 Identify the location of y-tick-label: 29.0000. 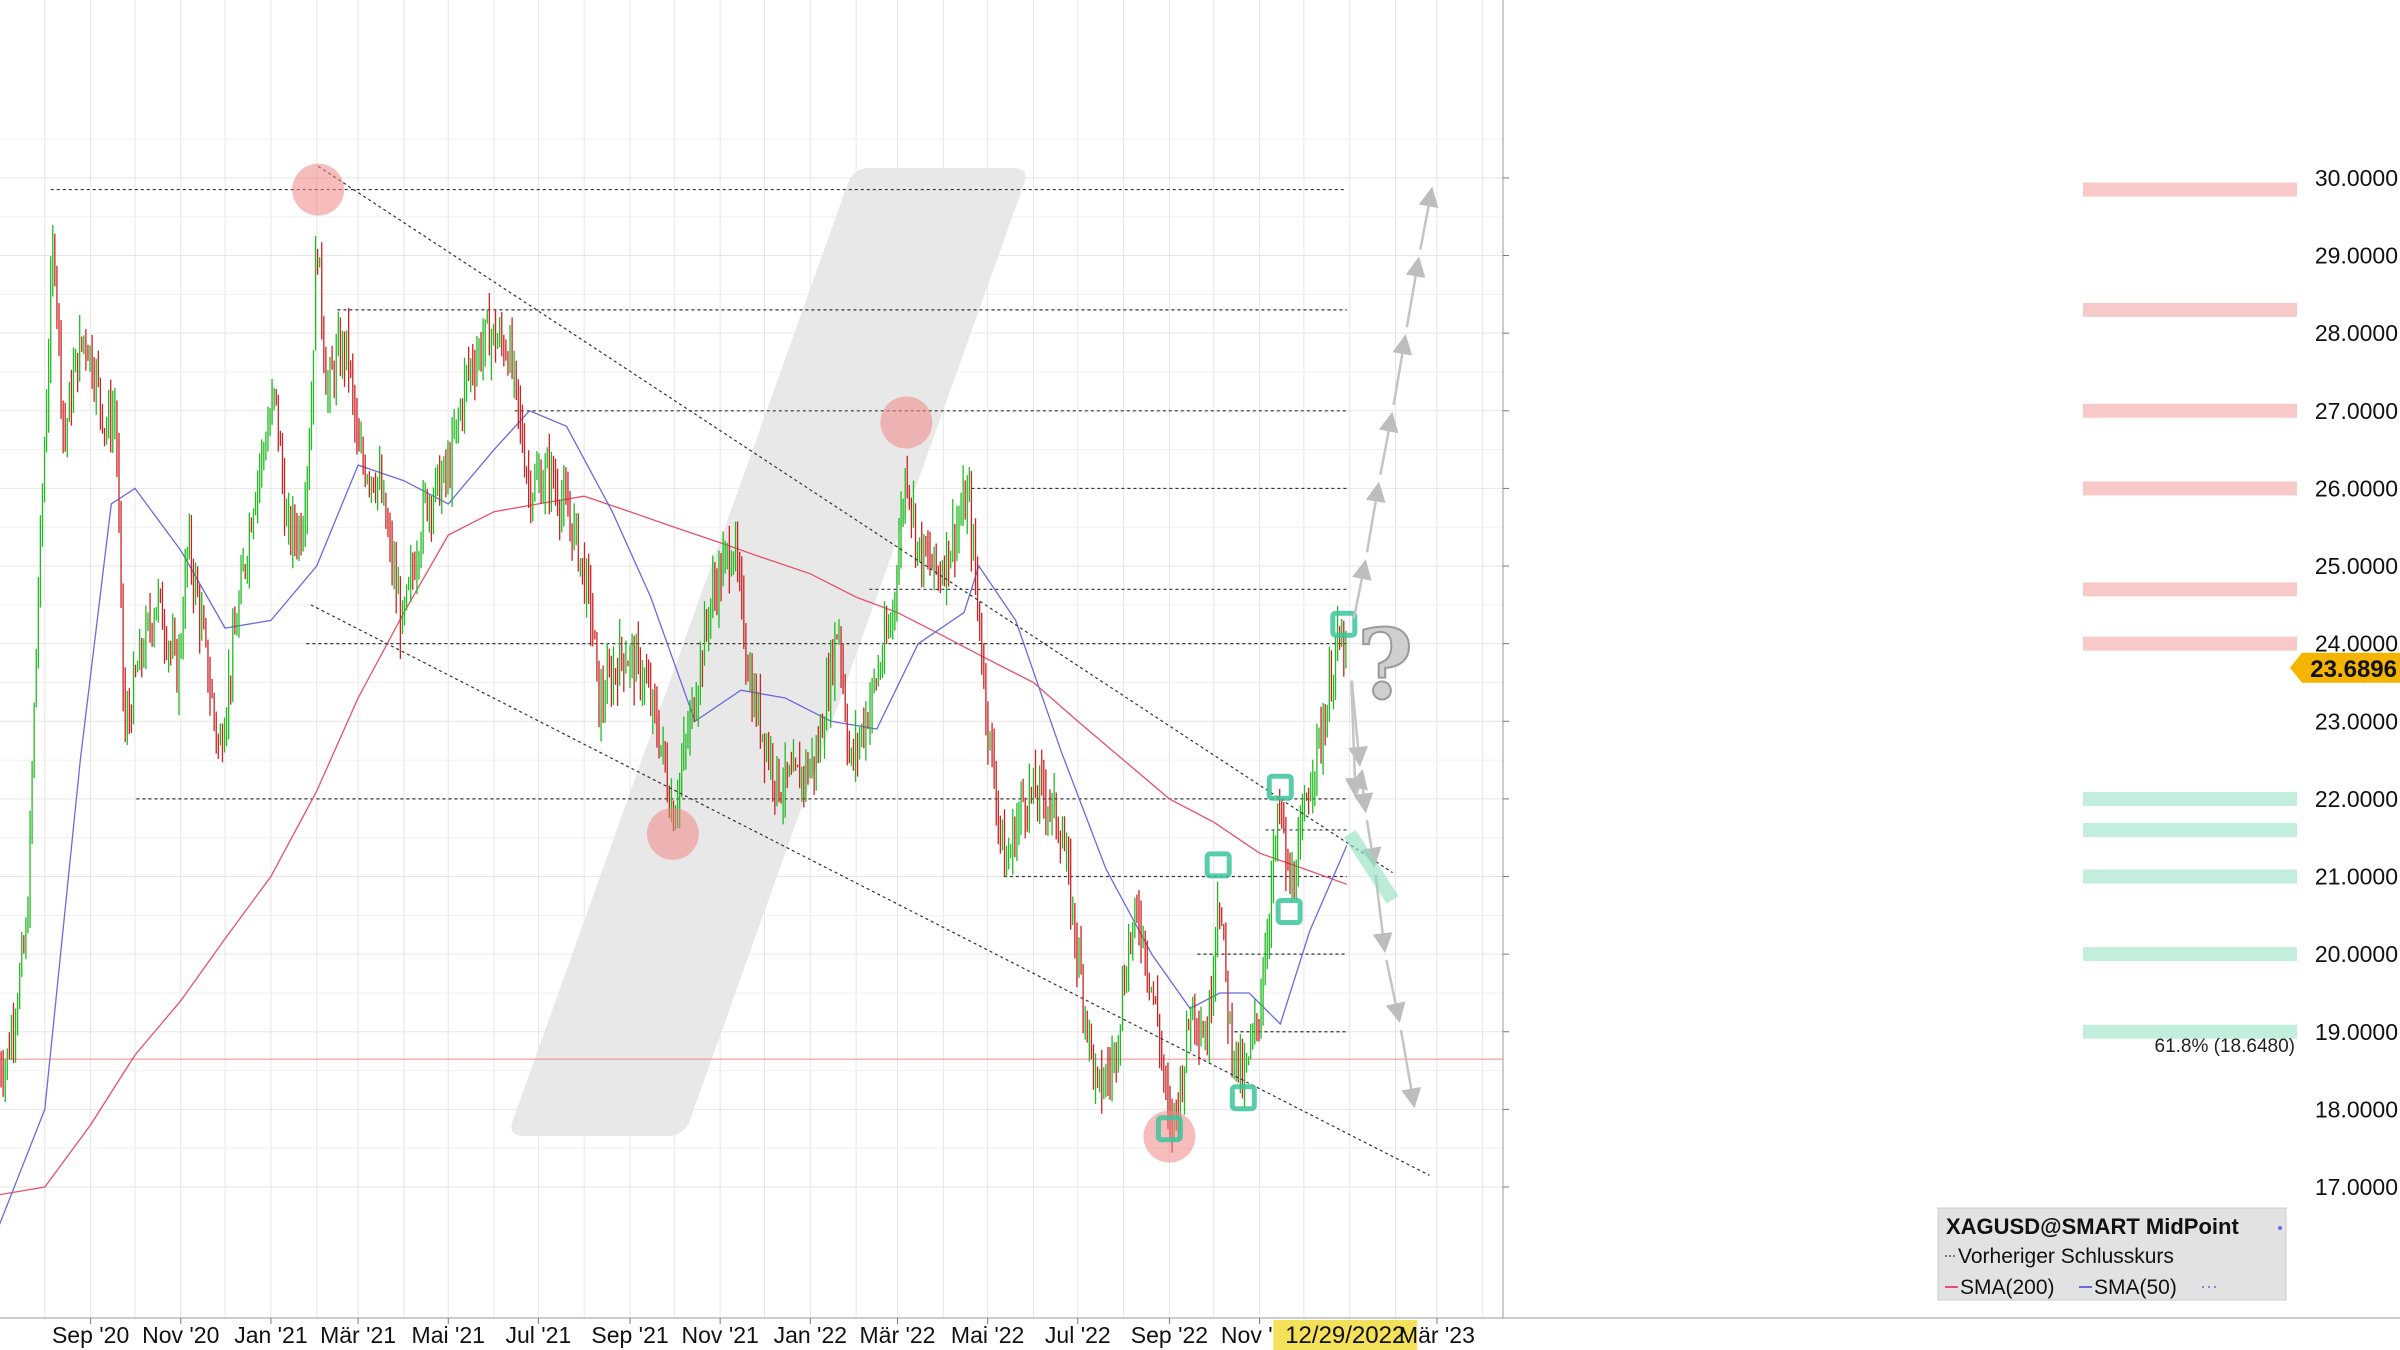
(2356, 256).